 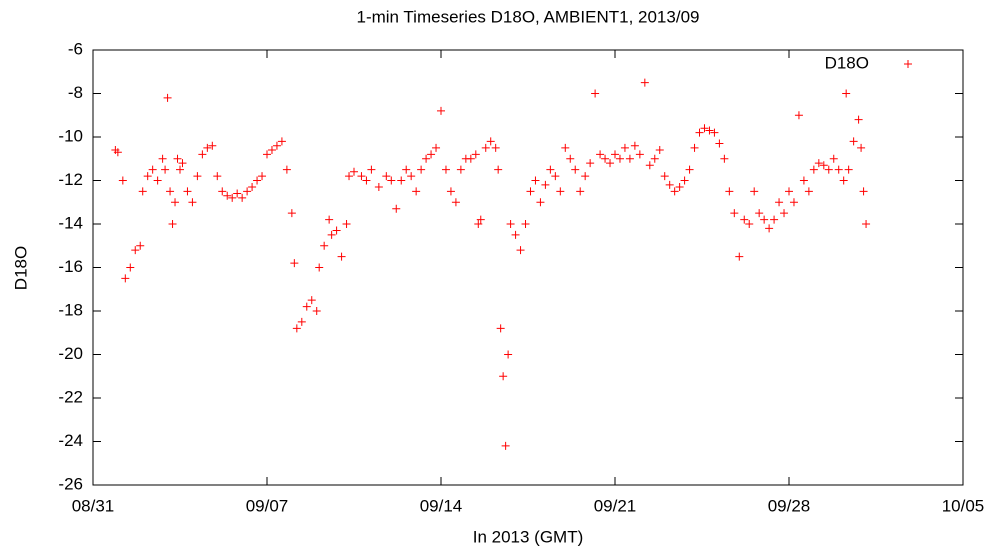 I want to click on y-tick-label: -10, so click(x=70, y=135).